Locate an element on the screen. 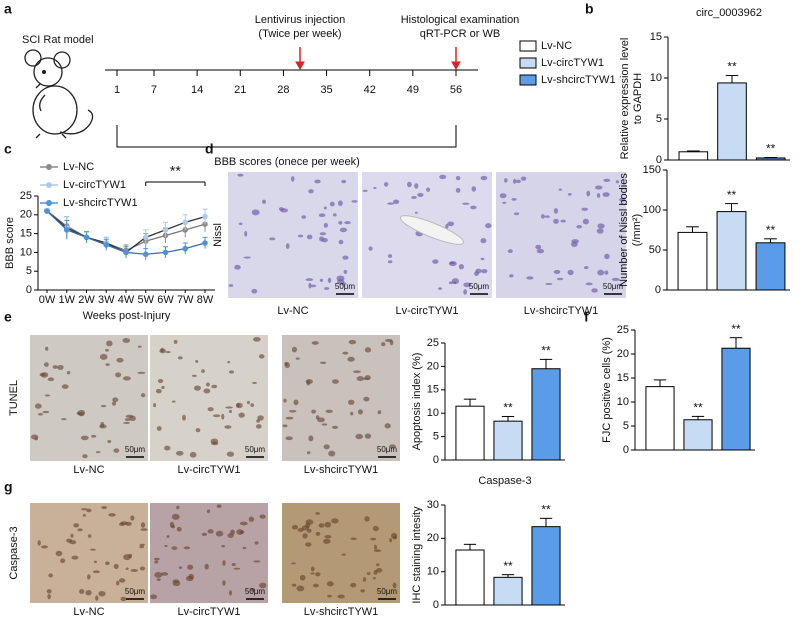 Image resolution: width=800 pixels, height=624 pixels. y-tick-label: 0 is located at coordinates (658, 290).